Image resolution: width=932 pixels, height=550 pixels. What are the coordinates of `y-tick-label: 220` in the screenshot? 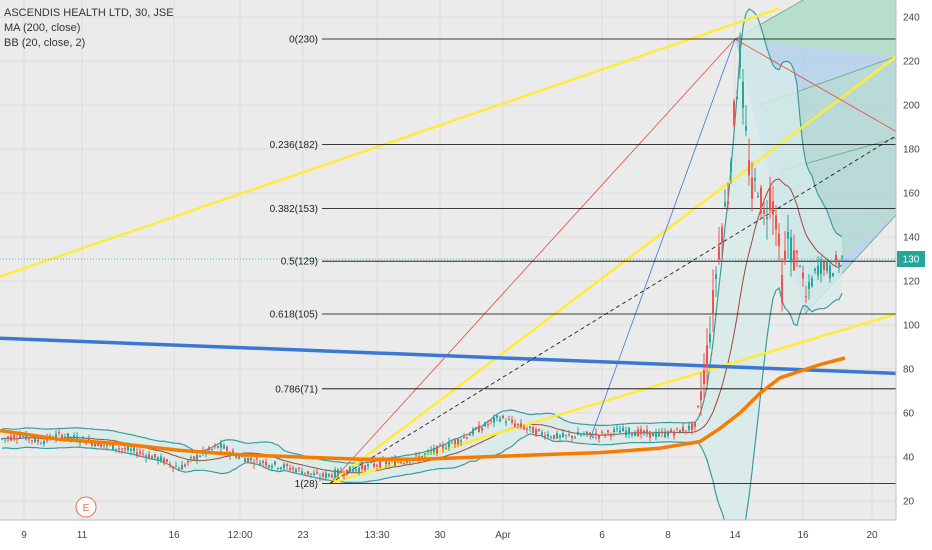 It's located at (911, 62).